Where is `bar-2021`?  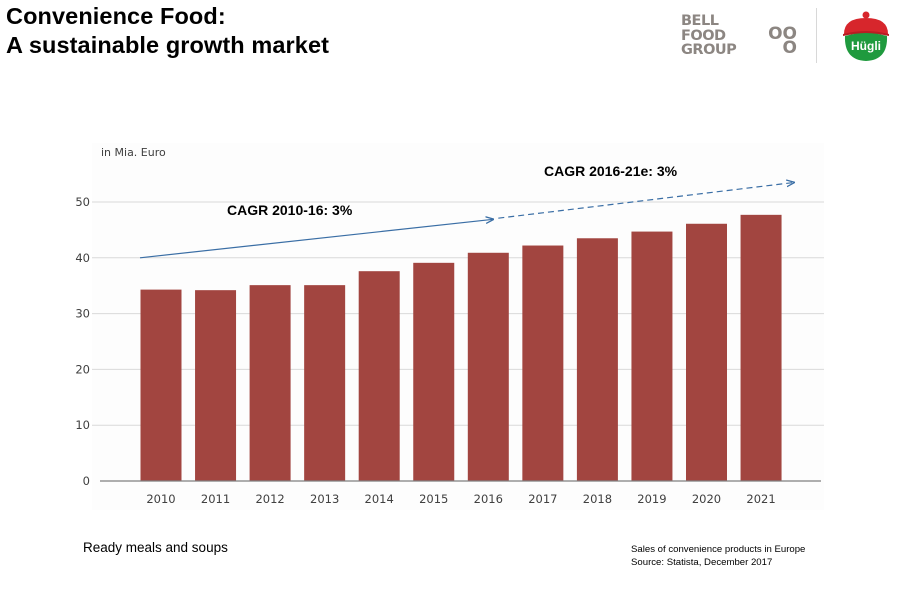 bar-2021 is located at coordinates (761, 348).